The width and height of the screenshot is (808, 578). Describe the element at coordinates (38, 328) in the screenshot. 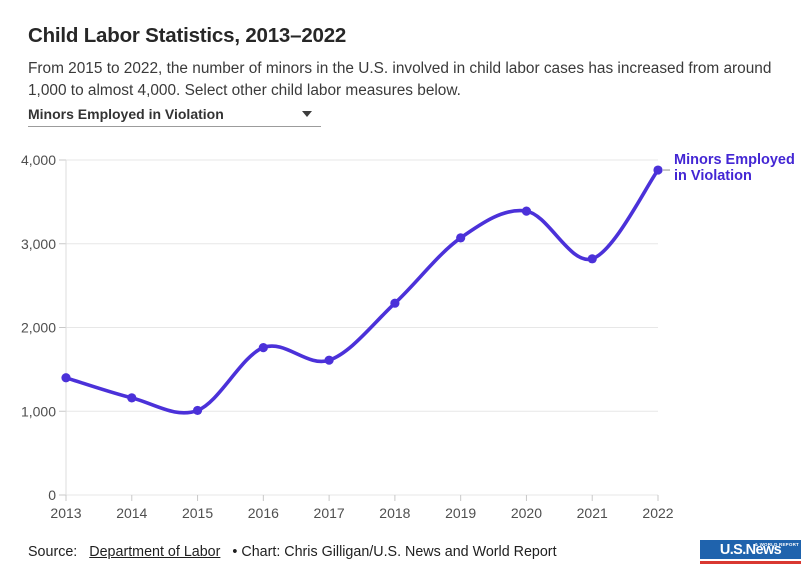

I see `y-axis-label: 2,000` at that location.